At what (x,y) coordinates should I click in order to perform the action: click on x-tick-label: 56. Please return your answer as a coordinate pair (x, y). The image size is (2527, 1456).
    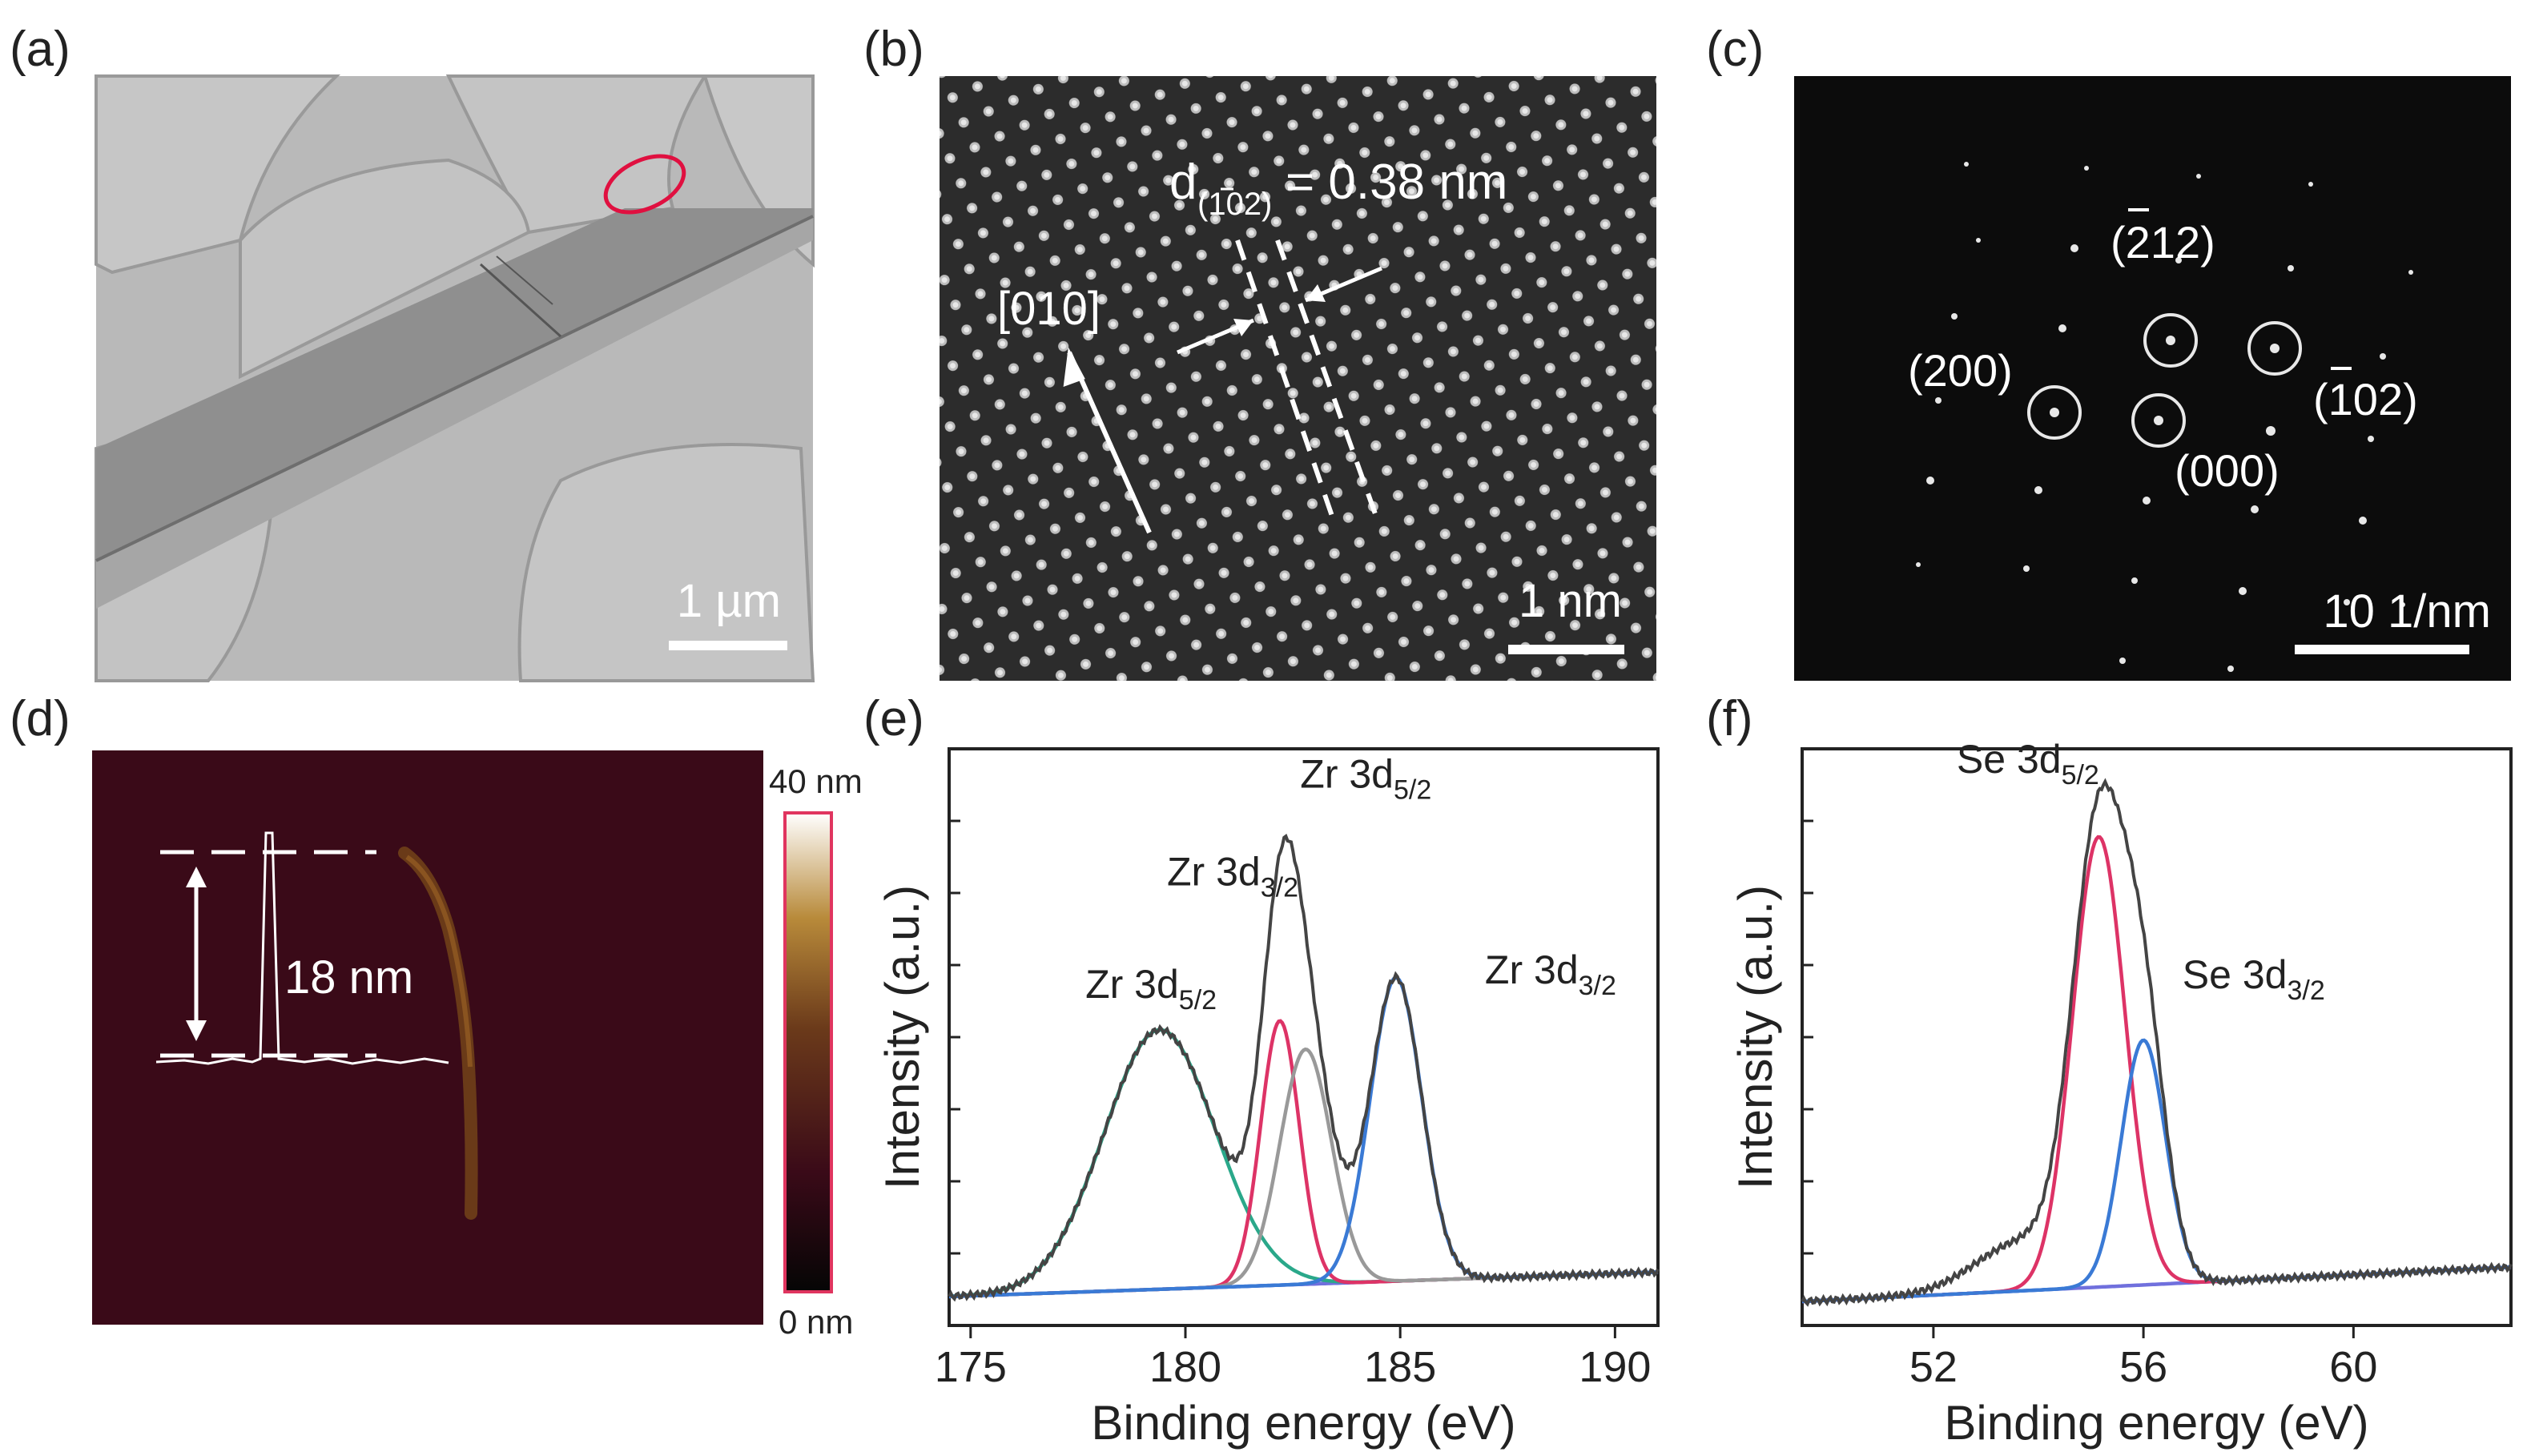
    Looking at the image, I should click on (2143, 1367).